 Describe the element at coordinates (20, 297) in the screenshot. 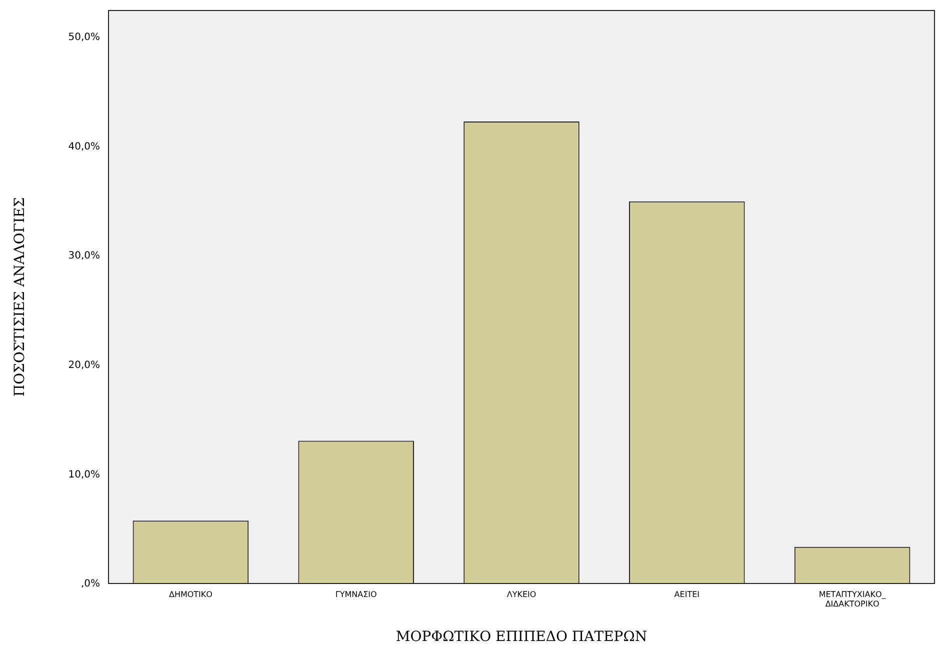

I see `y-axis-title: ΠΟΣΟΣΤΙΣΙΕΣ ΑΝΑΛΟΓΙΕΣ` at that location.